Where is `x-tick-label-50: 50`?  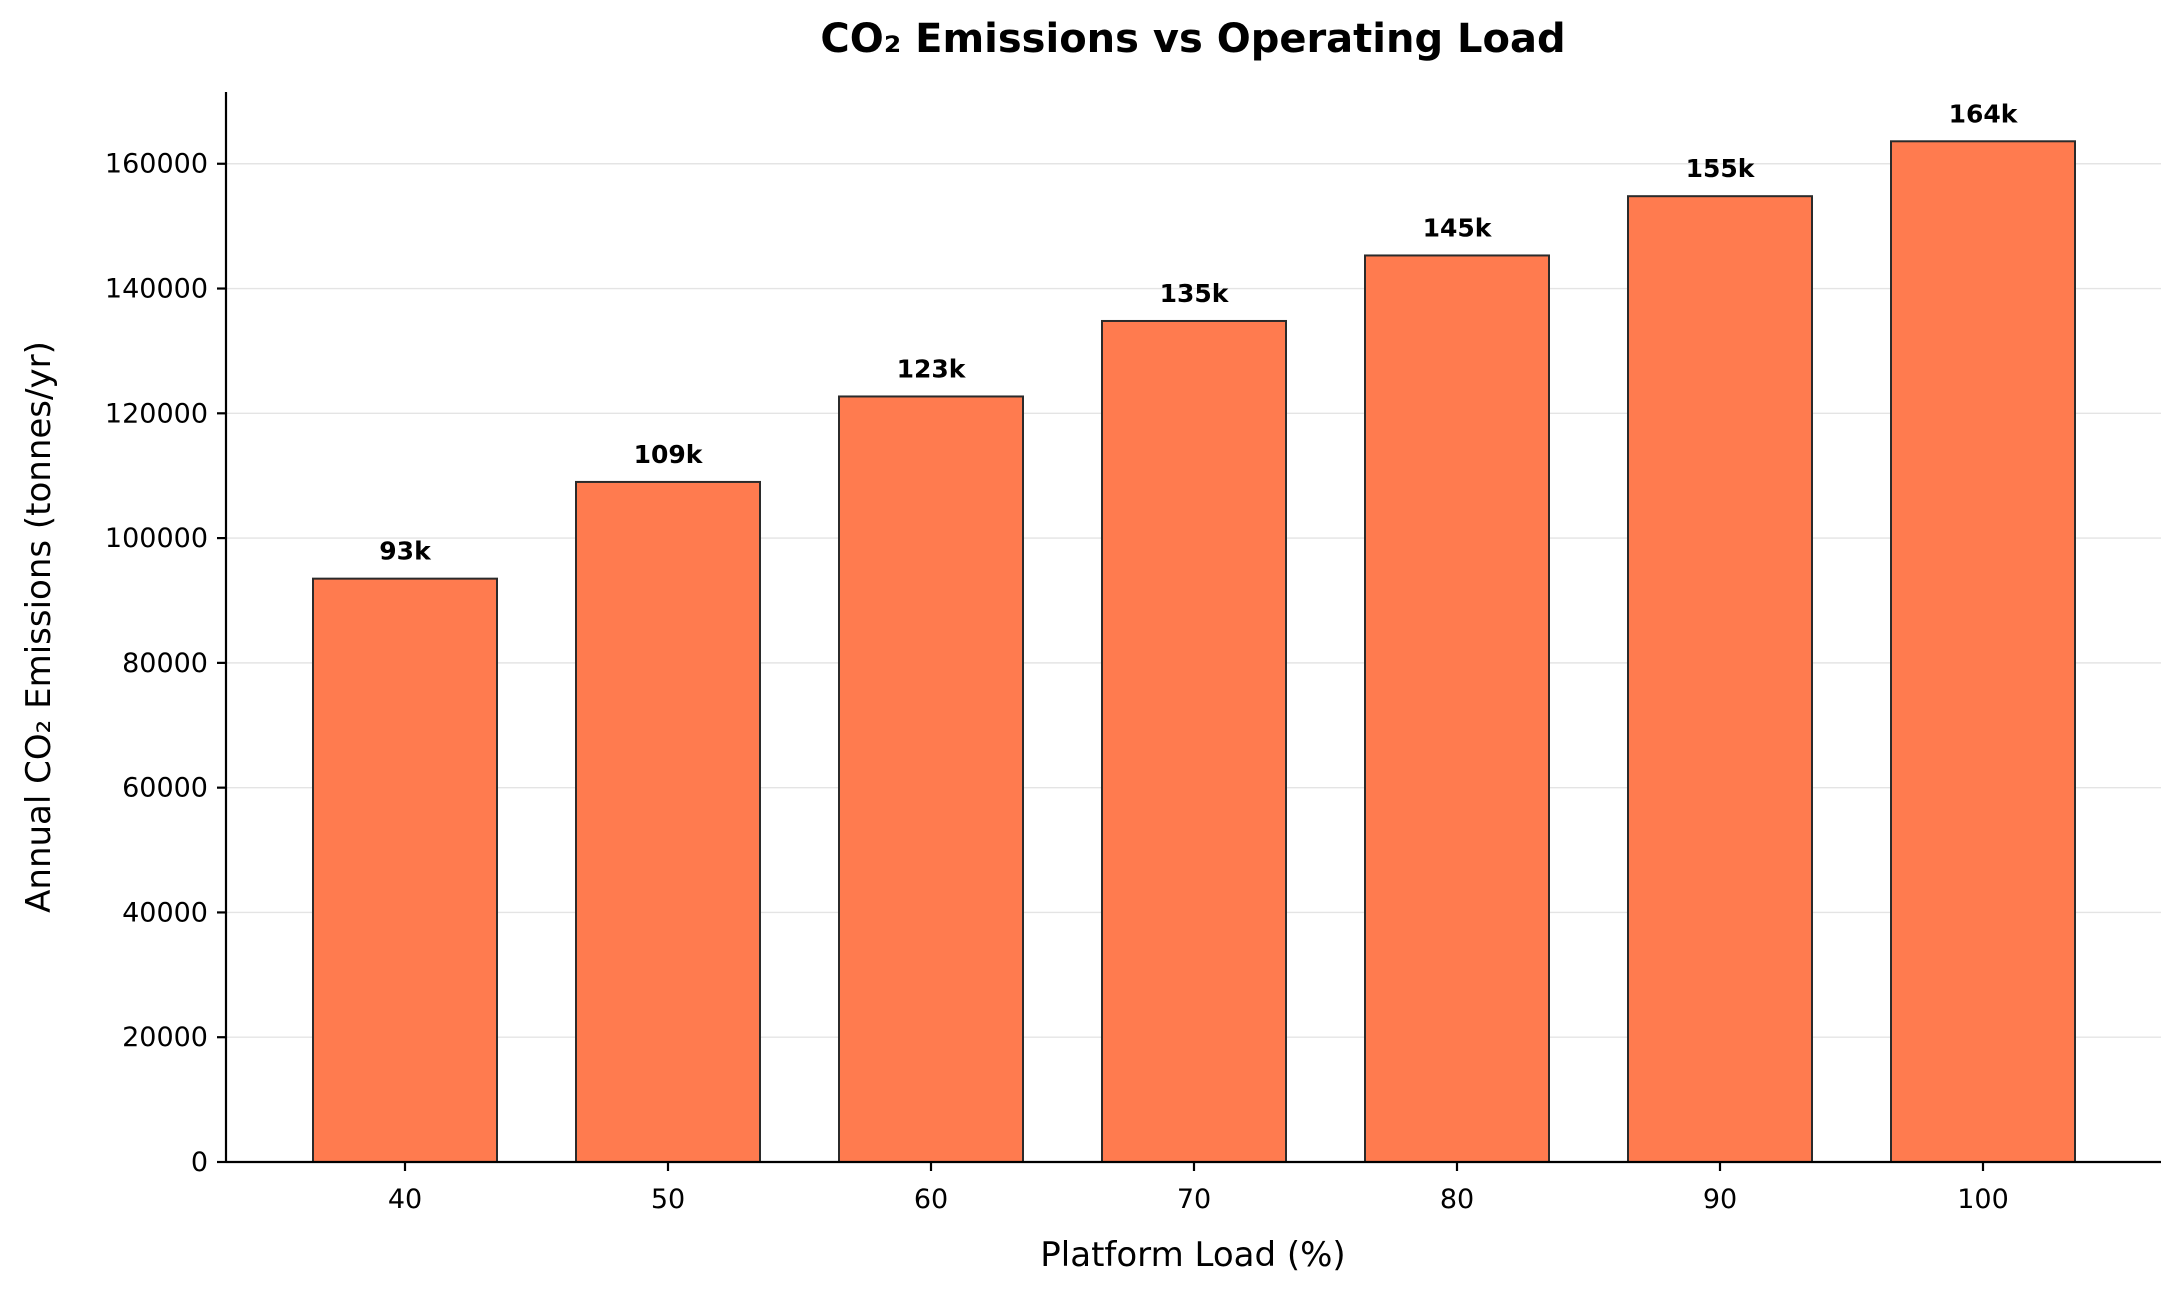
x-tick-label-50: 50 is located at coordinates (668, 1199).